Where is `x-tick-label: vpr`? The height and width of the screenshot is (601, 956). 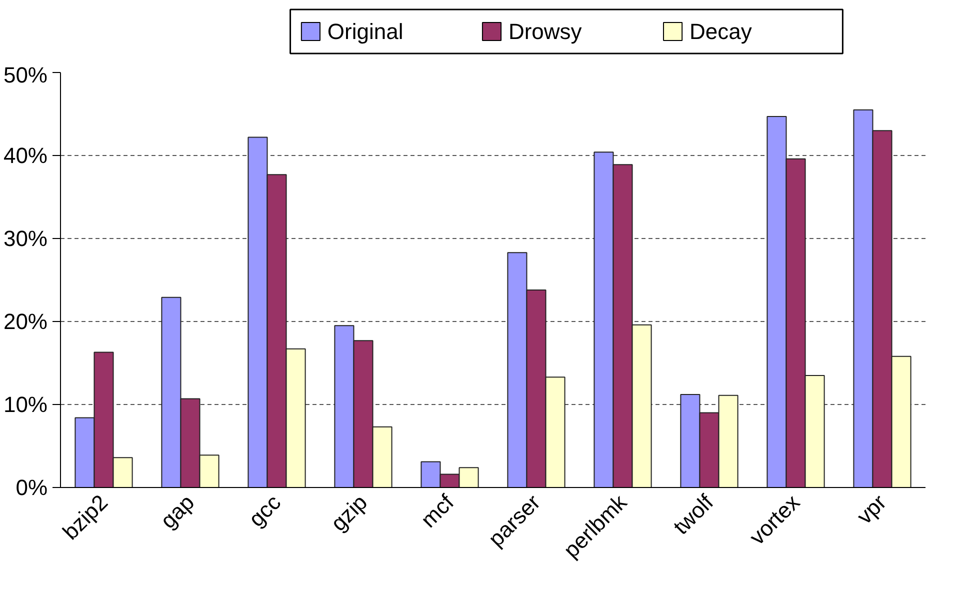
x-tick-label: vpr is located at coordinates (872, 509).